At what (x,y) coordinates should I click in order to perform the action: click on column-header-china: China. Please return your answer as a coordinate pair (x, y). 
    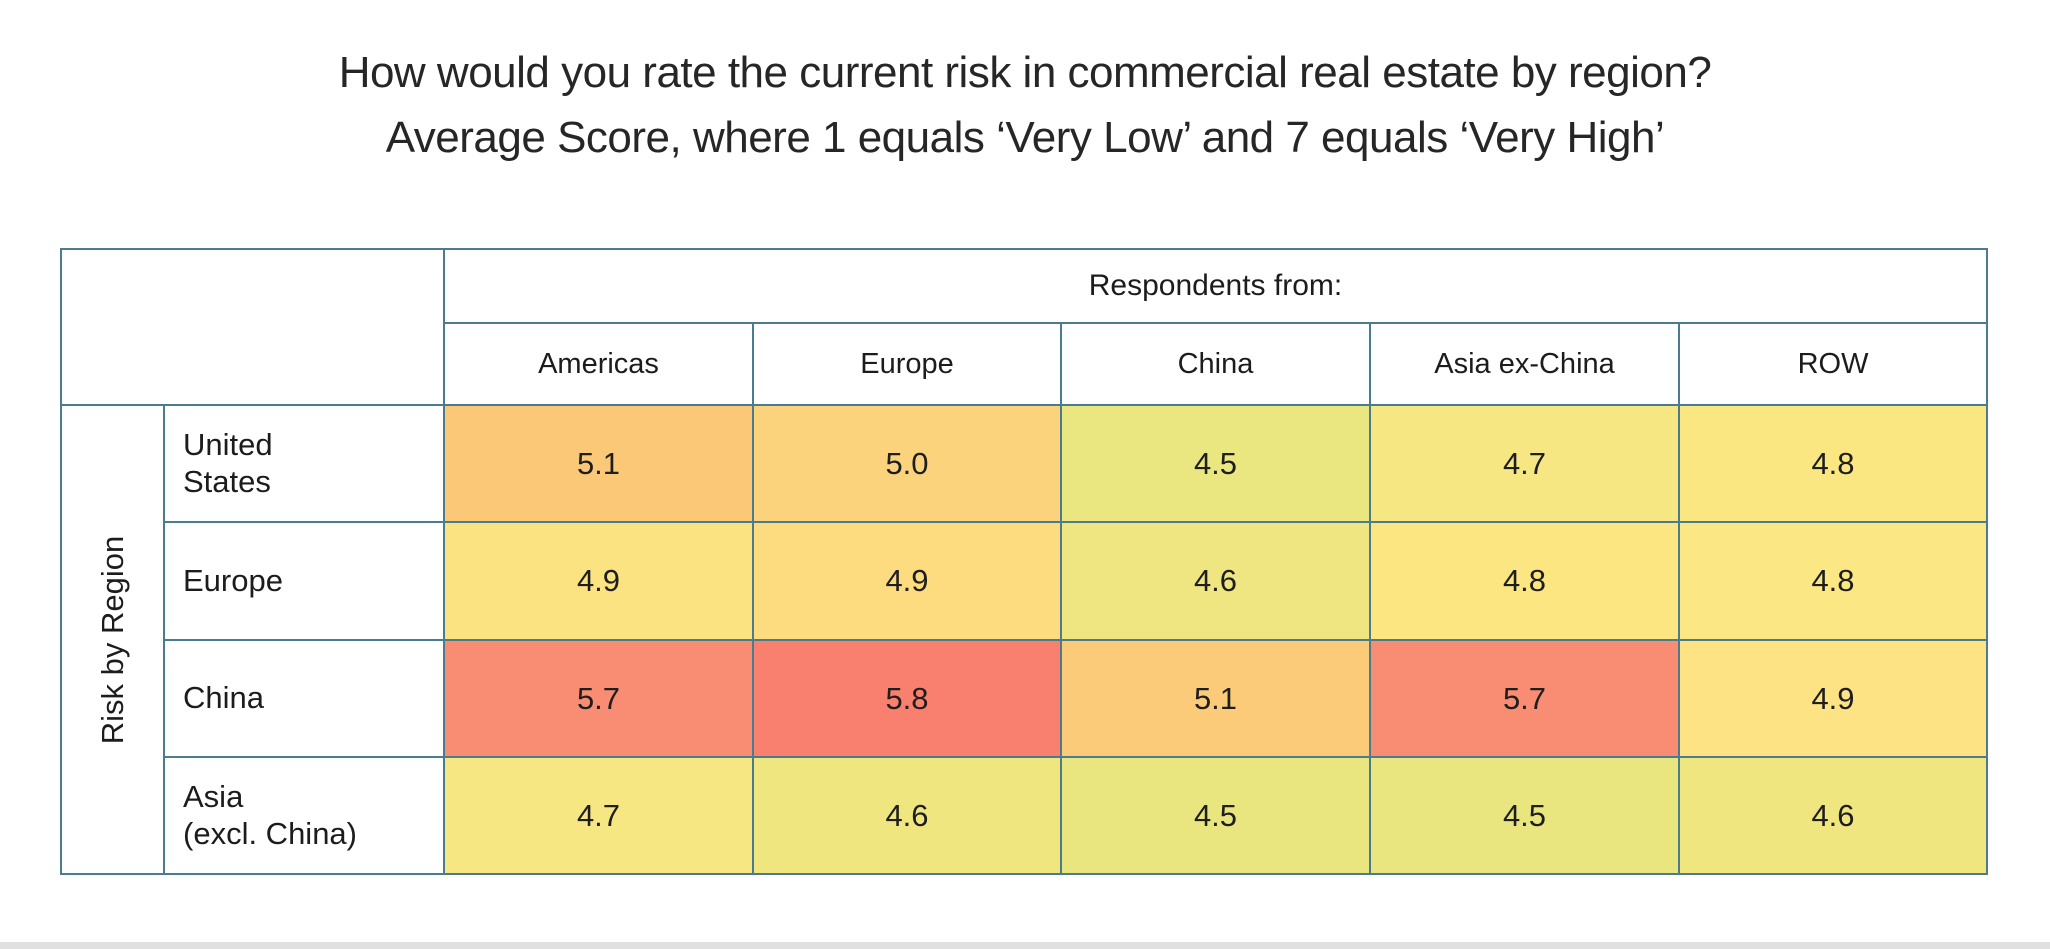
    Looking at the image, I should click on (1215, 364).